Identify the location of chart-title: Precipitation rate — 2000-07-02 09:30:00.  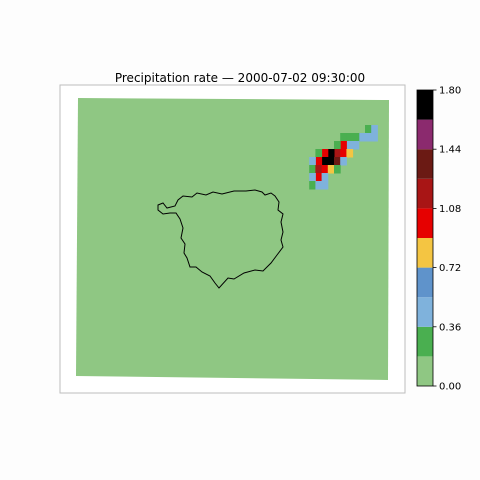
(240, 78).